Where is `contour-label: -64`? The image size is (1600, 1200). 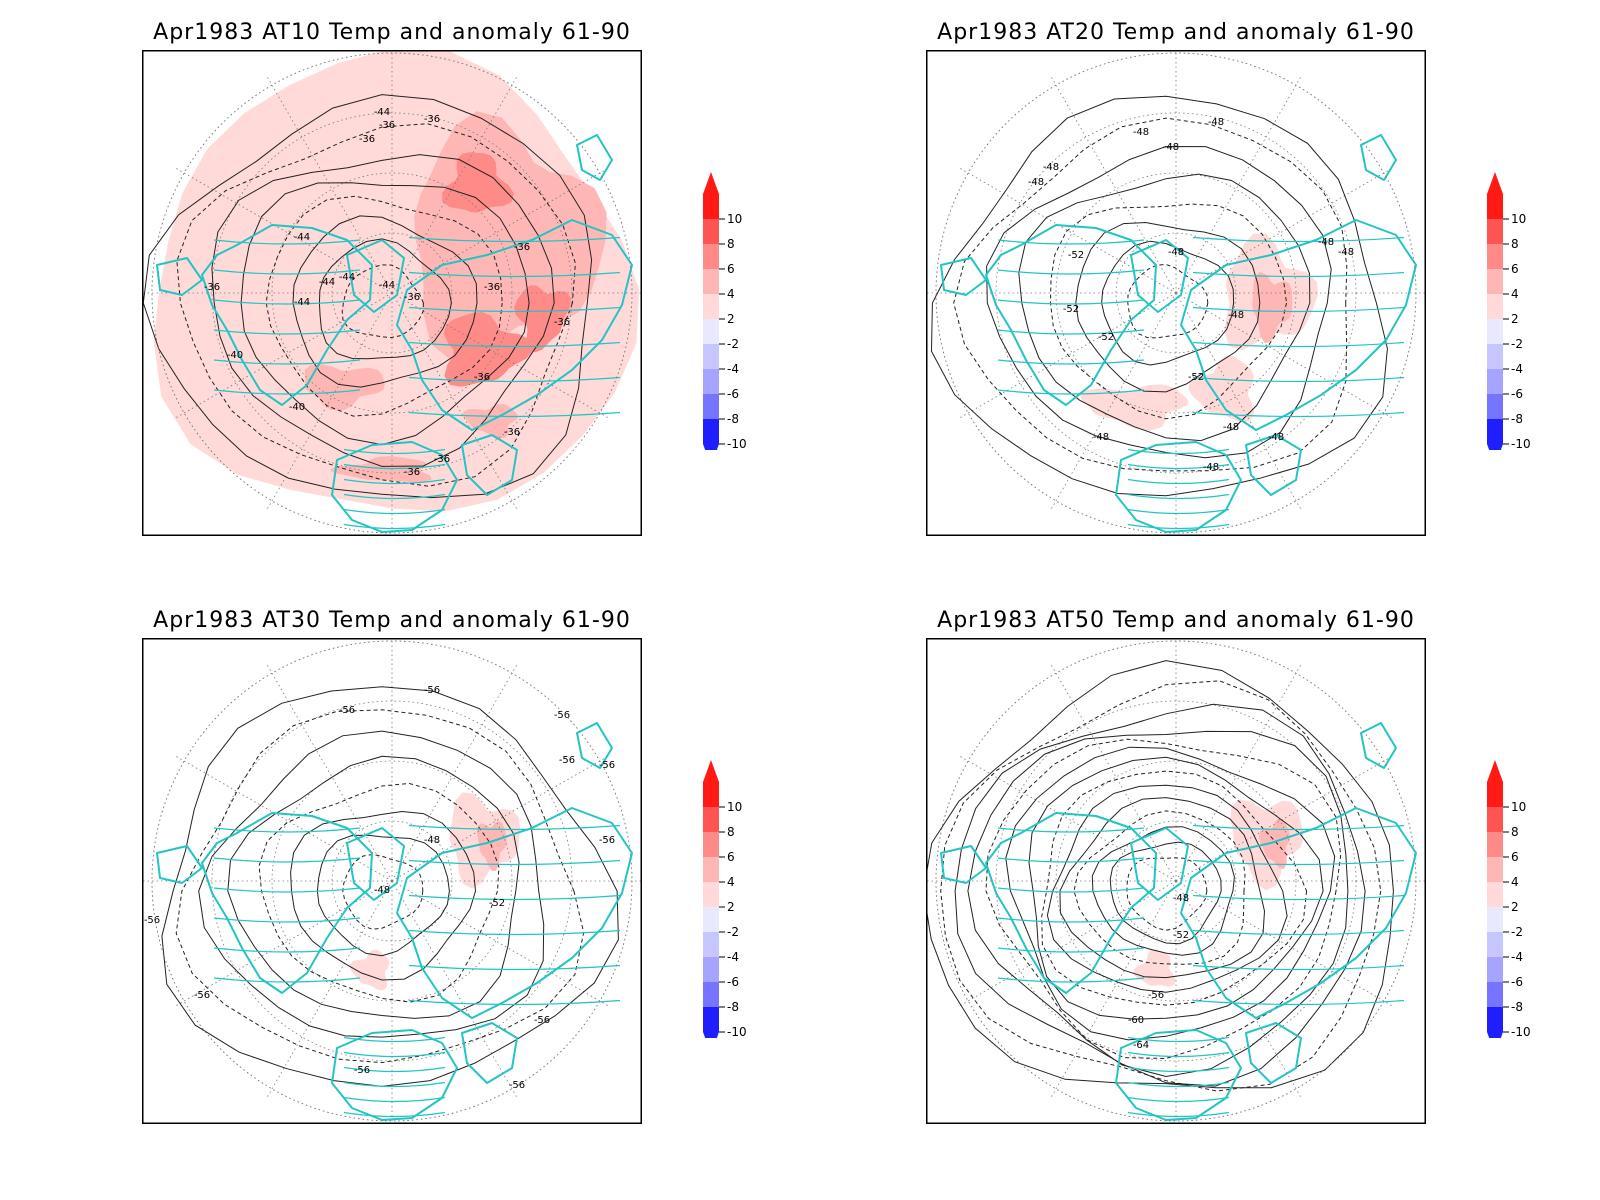
contour-label: -64 is located at coordinates (1141, 1045).